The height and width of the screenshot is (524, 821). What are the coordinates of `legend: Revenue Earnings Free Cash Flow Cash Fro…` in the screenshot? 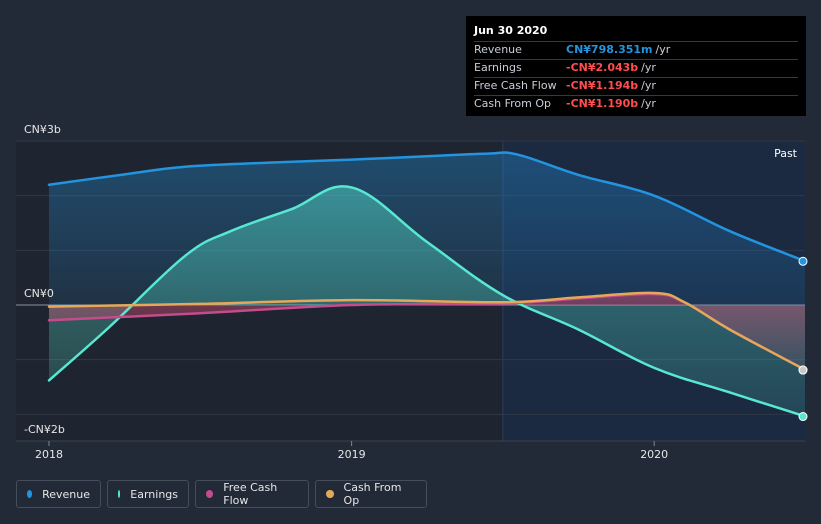 It's located at (221, 495).